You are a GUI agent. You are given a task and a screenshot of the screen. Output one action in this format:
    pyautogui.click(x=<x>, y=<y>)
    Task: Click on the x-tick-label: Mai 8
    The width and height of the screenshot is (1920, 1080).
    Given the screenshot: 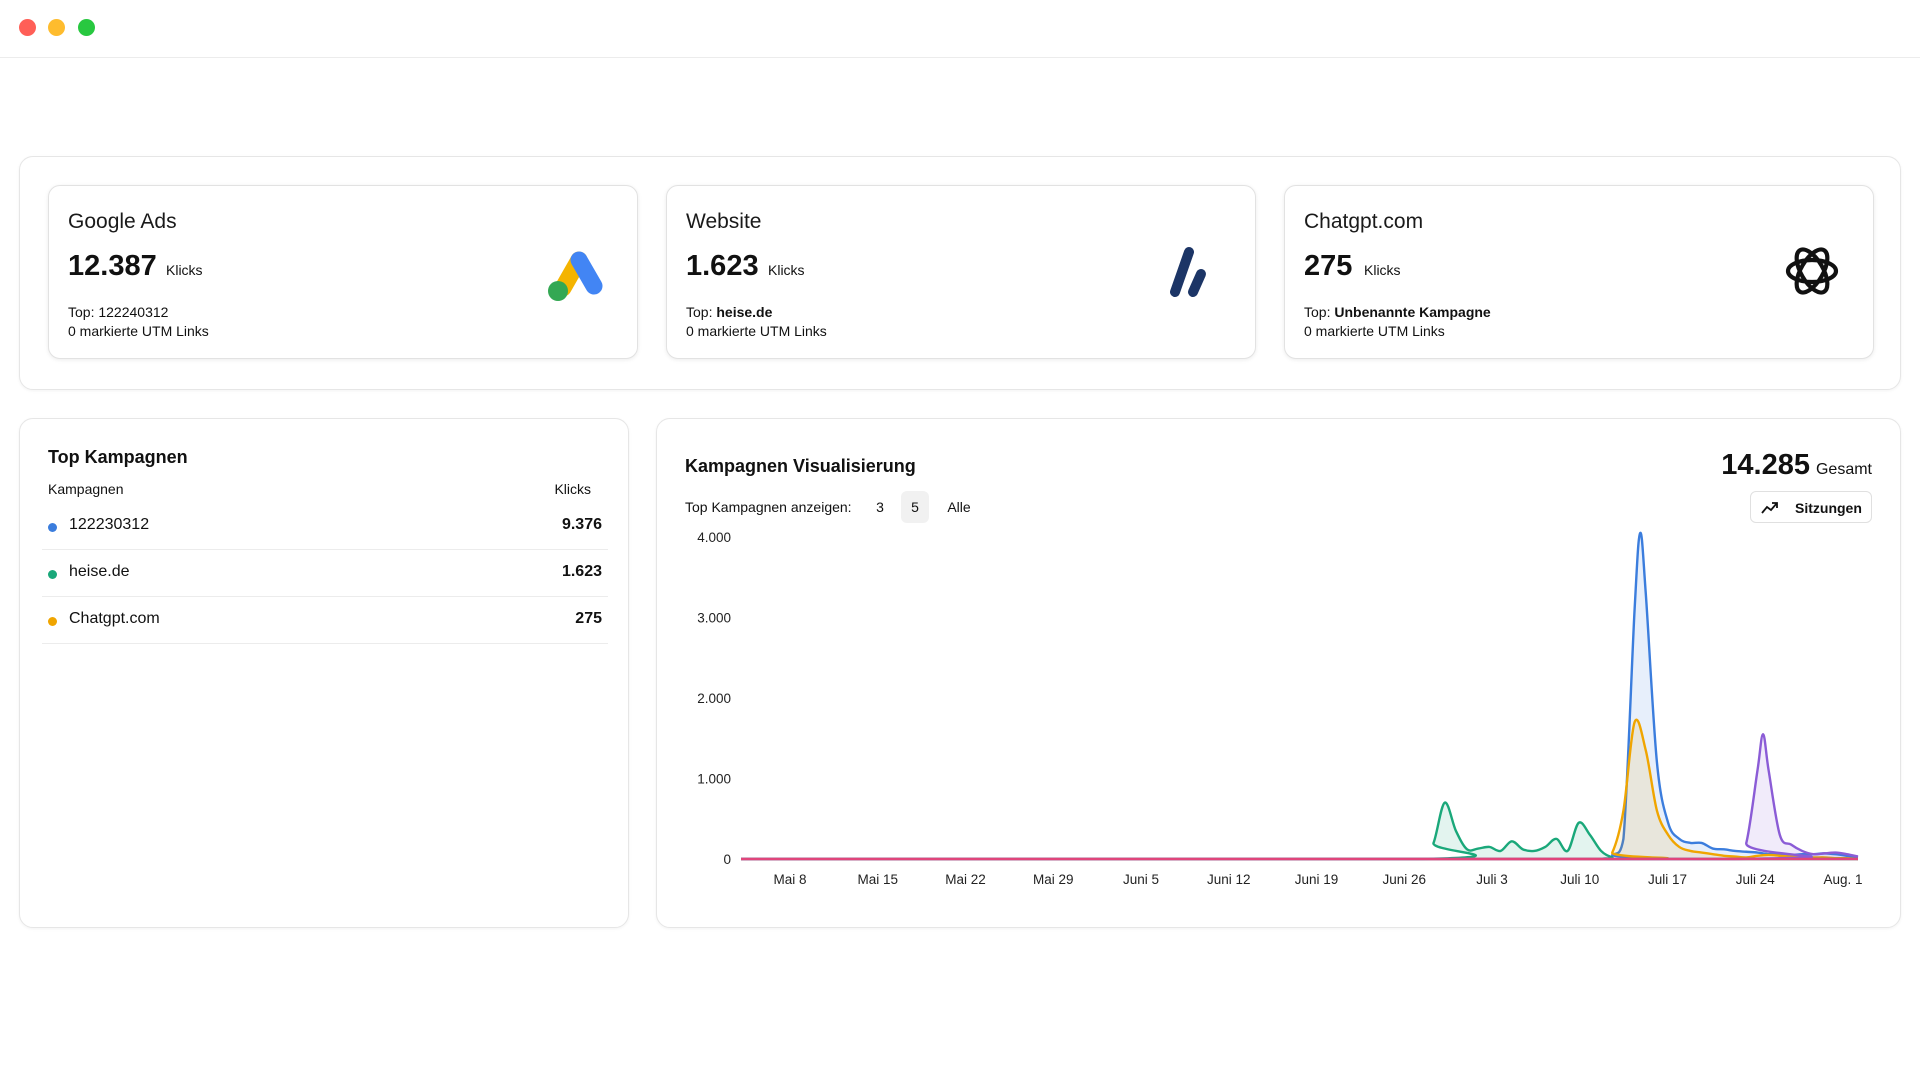 What is the action you would take?
    pyautogui.click(x=789, y=879)
    